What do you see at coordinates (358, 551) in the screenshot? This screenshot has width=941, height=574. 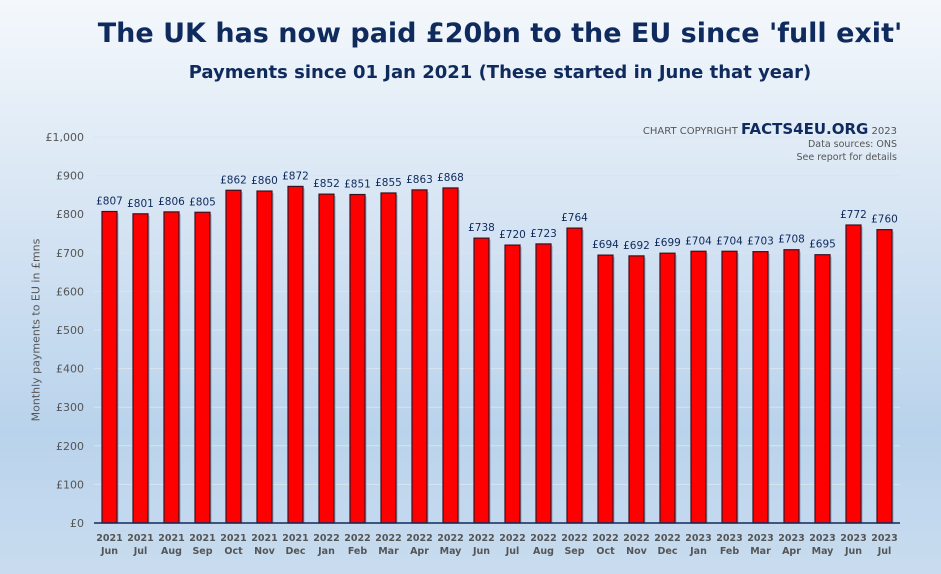 I see `x-tick-month: Feb` at bounding box center [358, 551].